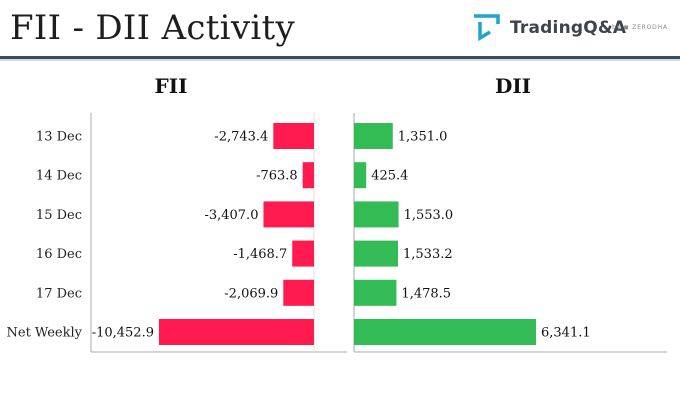  Describe the element at coordinates (423, 137) in the screenshot. I see `dii-value-label: 1,351.0` at that location.